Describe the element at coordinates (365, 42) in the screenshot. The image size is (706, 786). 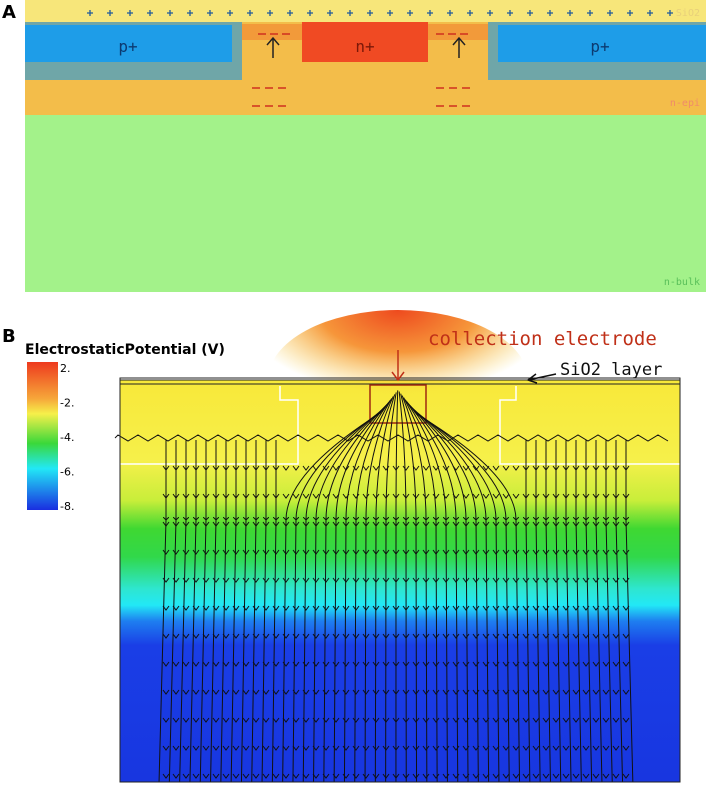
I see `n-plus-region` at that location.